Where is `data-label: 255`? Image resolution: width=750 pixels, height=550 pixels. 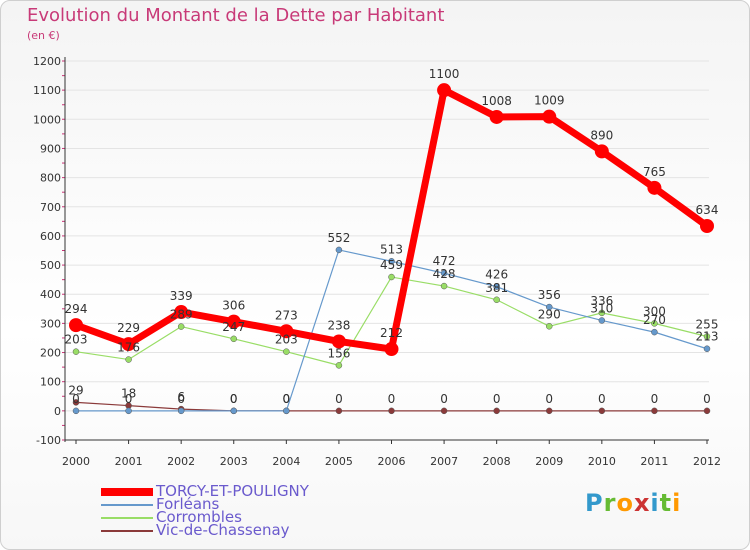 data-label: 255 is located at coordinates (707, 325).